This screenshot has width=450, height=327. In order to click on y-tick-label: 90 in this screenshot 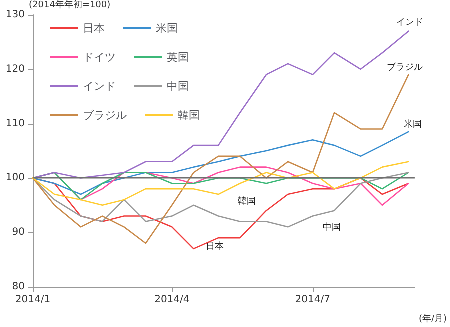, I will do `click(18, 232)`.